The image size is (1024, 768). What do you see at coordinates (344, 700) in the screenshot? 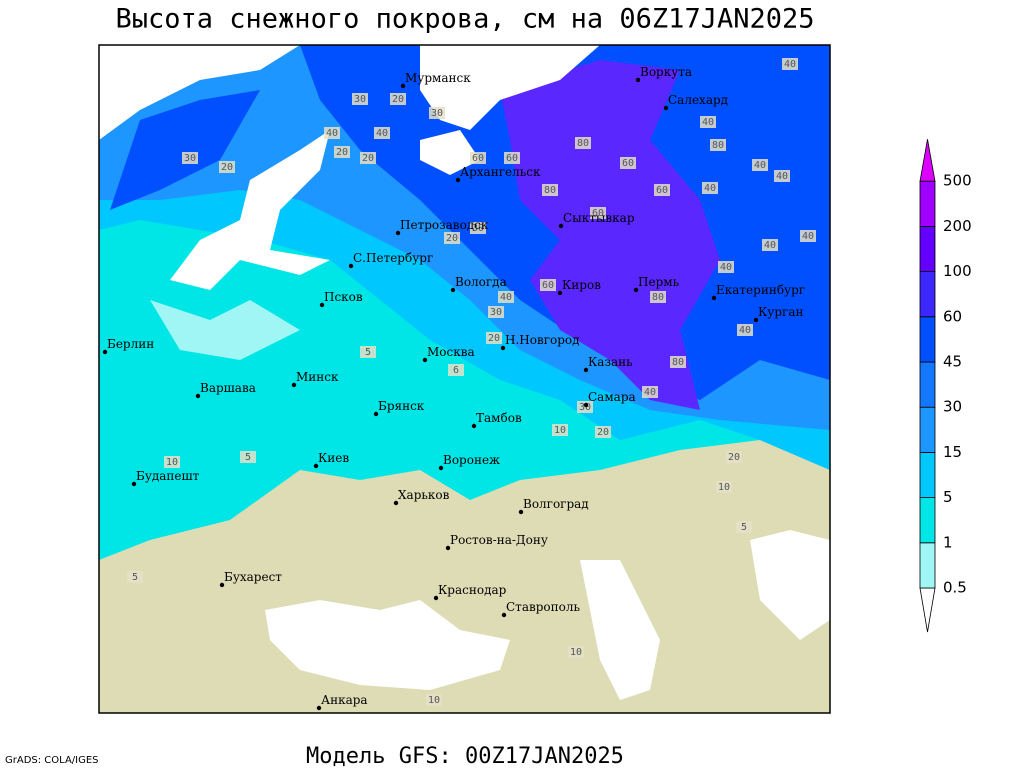
I see `city-label: Анкара` at bounding box center [344, 700].